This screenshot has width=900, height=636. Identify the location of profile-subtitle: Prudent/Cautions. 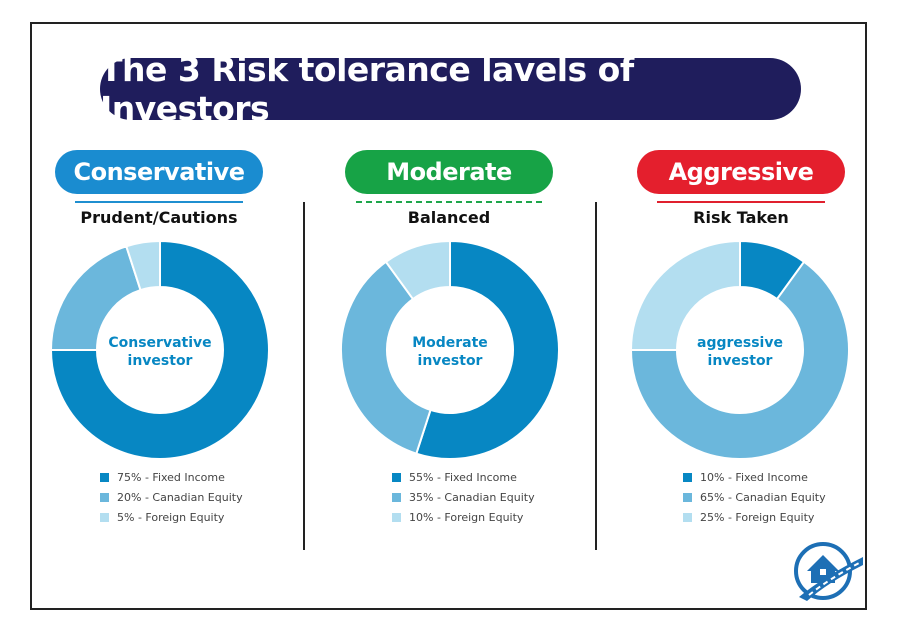
(159, 217).